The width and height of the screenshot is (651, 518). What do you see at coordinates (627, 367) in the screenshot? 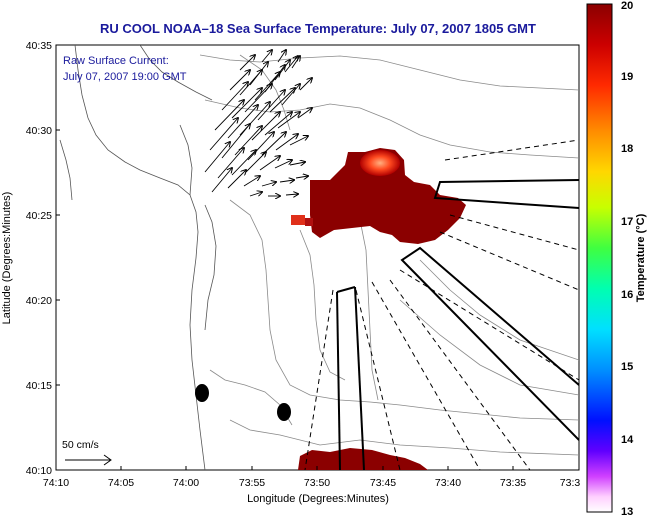
I see `colorbar-tick: 15` at bounding box center [627, 367].